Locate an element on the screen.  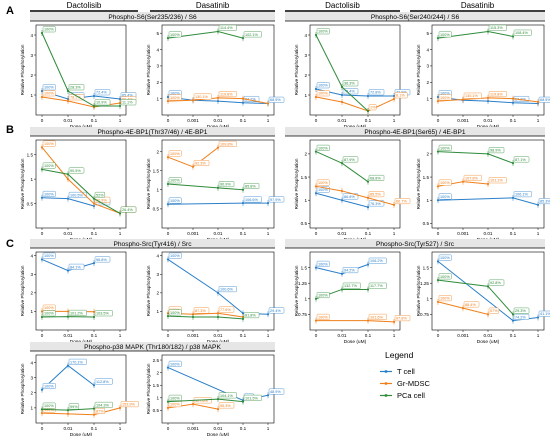
data-label: 119.8% is located at coordinates (226, 95).